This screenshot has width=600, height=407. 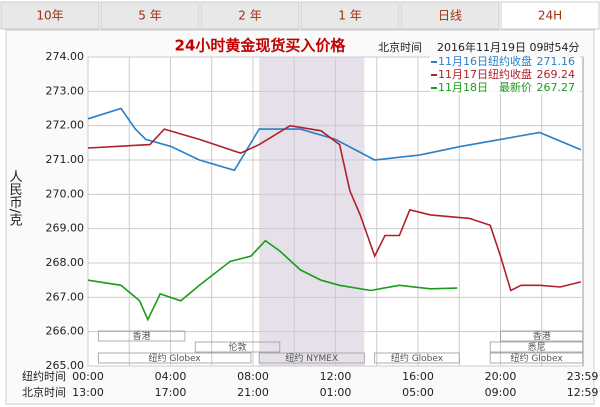 I want to click on tab-label: 1 年, so click(x=349, y=16).